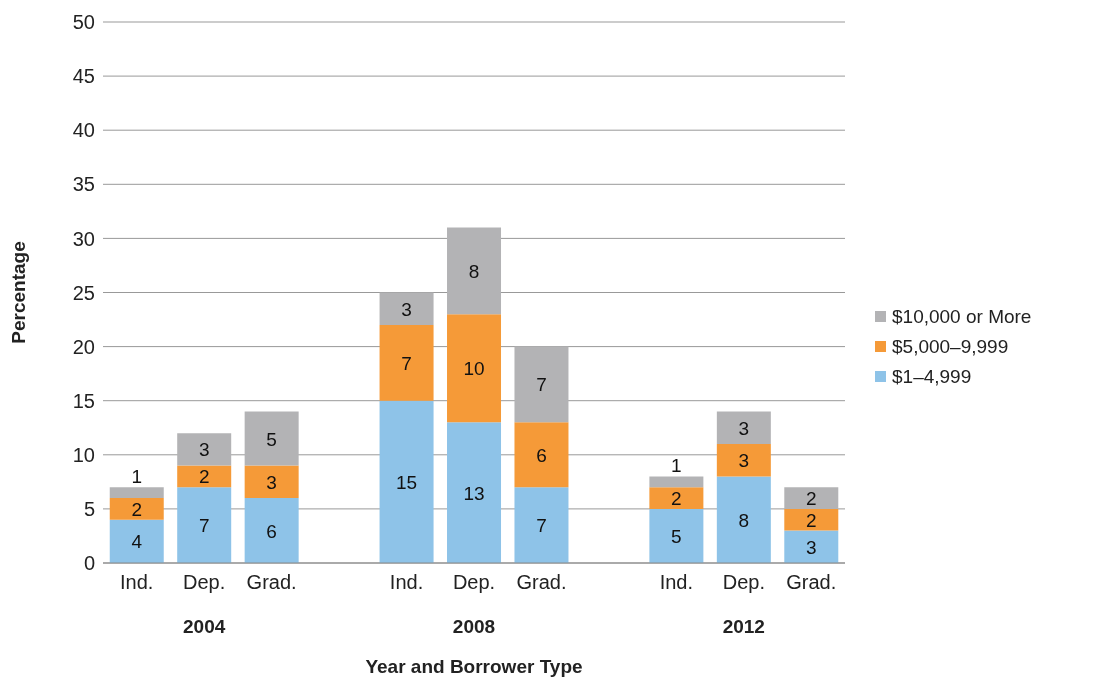  What do you see at coordinates (962, 316) in the screenshot?
I see `legend-label: $10,000 or More` at bounding box center [962, 316].